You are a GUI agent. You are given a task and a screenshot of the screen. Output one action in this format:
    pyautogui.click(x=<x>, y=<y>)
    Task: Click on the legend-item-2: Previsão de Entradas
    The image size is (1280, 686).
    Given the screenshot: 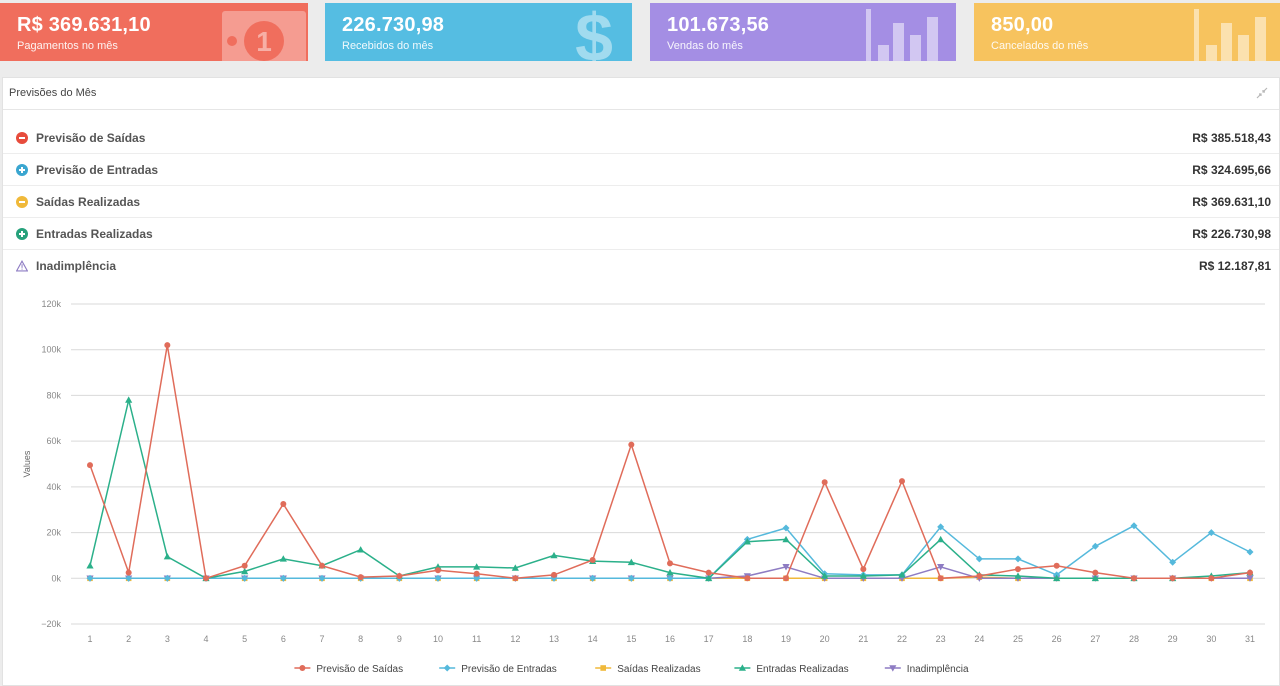 What is the action you would take?
    pyautogui.click(x=498, y=669)
    